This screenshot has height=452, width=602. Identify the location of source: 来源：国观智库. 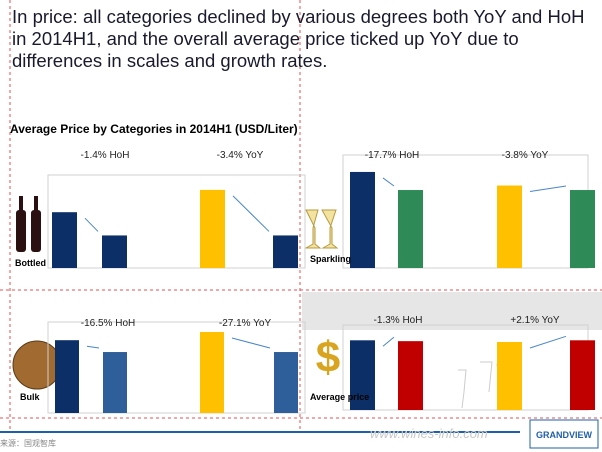
(28, 443).